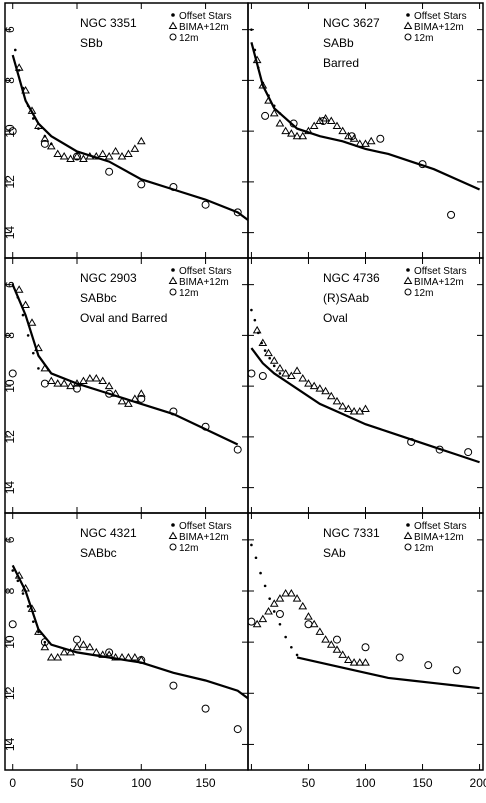 Image resolution: width=486 pixels, height=803 pixels. What do you see at coordinates (98, 553) in the screenshot?
I see `panel-subtitle: SABbc` at bounding box center [98, 553].